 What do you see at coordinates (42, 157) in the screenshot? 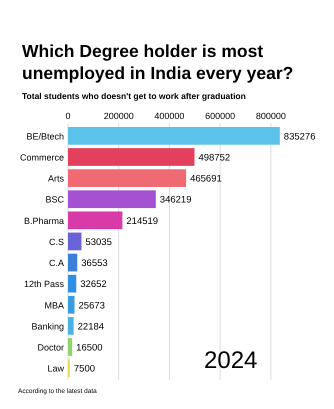
I see `y-tick-label: Commerce` at bounding box center [42, 157].